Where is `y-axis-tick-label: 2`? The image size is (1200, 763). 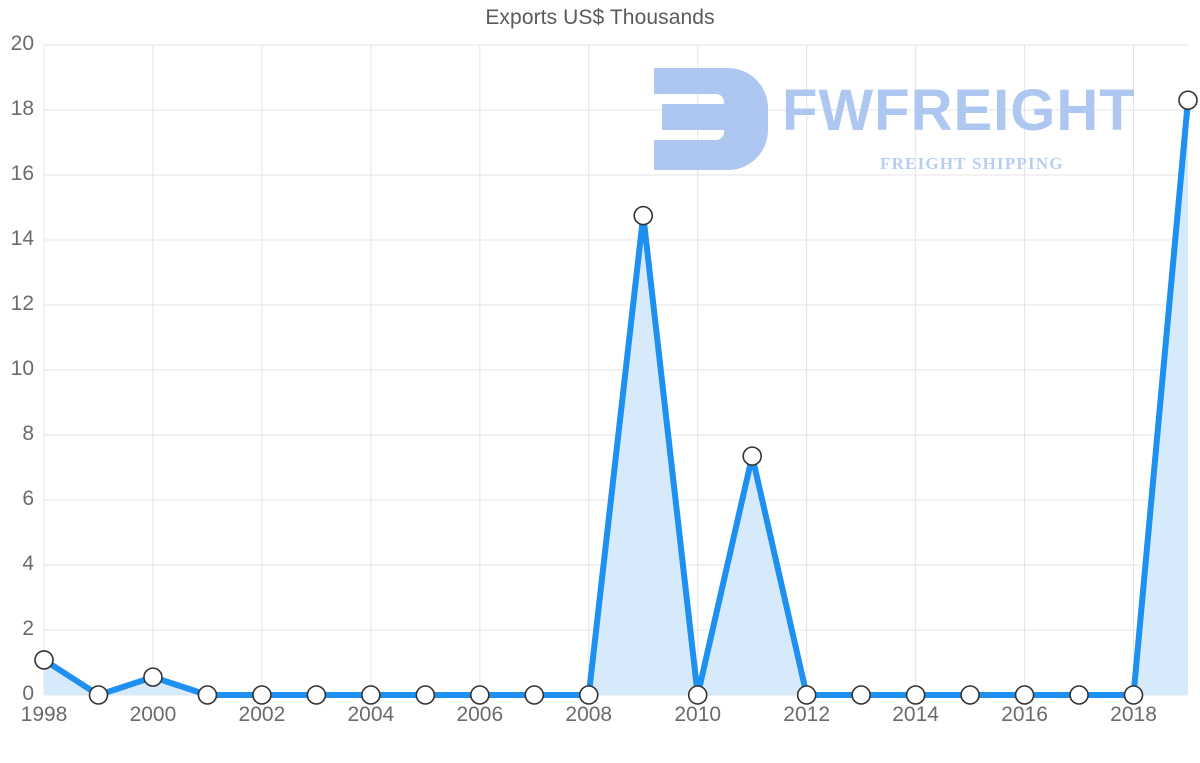 y-axis-tick-label: 2 is located at coordinates (28, 628).